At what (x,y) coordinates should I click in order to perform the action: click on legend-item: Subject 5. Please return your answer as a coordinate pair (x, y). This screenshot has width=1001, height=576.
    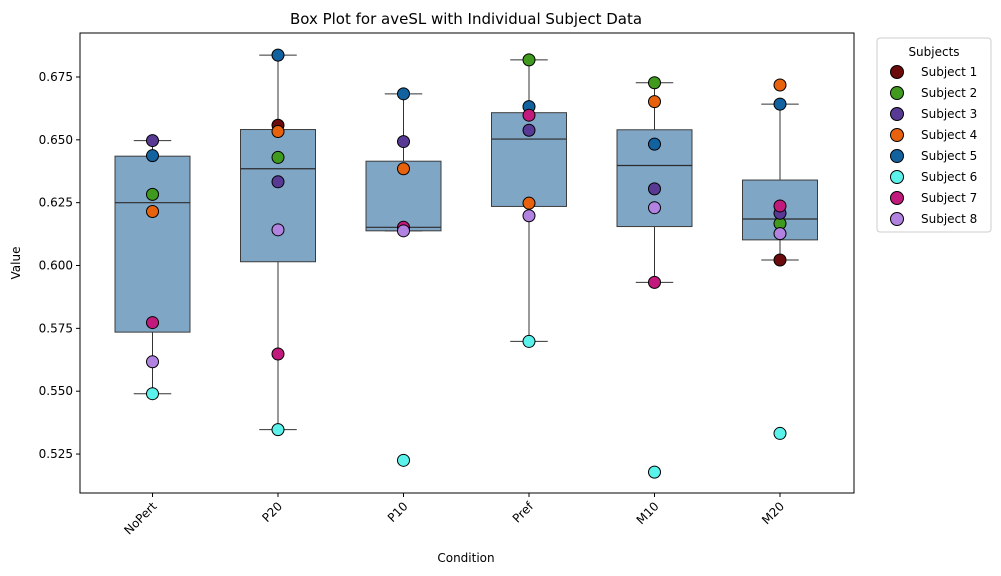
    Looking at the image, I should click on (933, 156).